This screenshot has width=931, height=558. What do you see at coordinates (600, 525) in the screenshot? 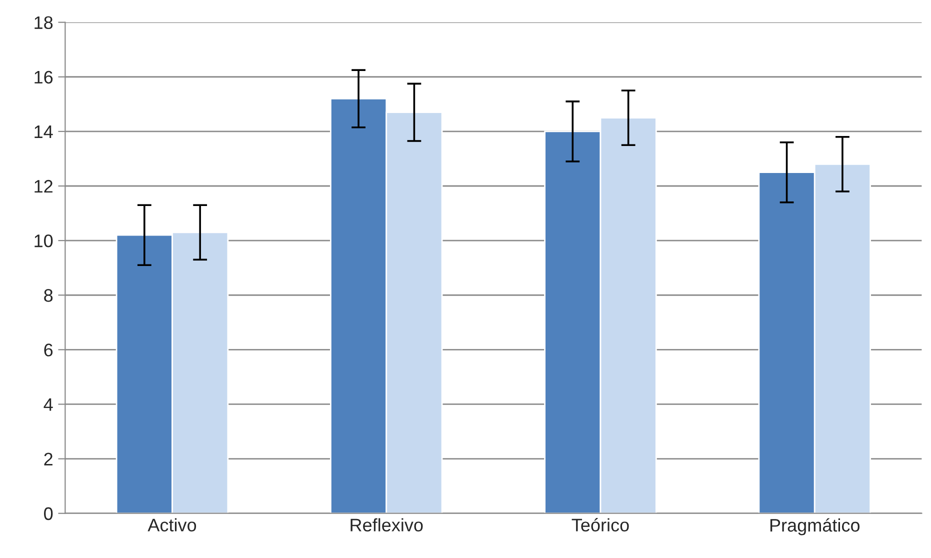
I see `x-tick-label: Teórico` at bounding box center [600, 525].